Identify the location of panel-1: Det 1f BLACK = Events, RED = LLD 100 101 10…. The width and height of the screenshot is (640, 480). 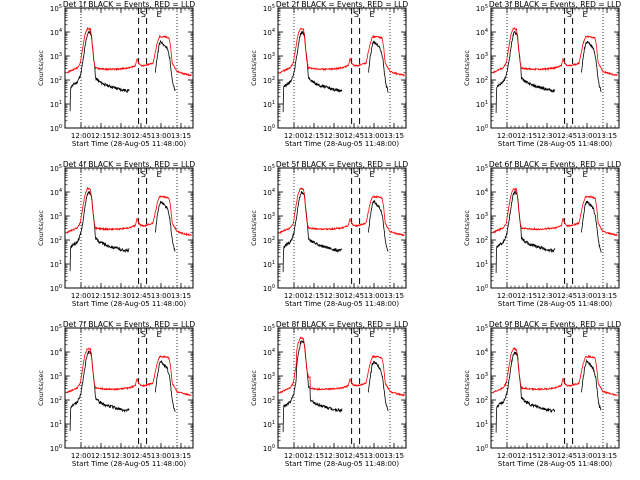
(116, 74).